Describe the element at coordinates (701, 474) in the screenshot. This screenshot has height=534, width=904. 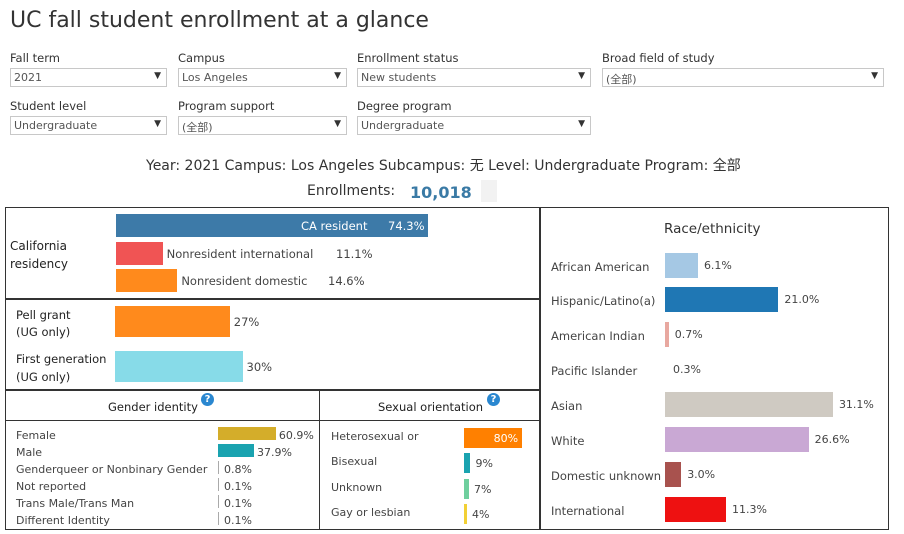
I see `race-value: 3.0%` at that location.